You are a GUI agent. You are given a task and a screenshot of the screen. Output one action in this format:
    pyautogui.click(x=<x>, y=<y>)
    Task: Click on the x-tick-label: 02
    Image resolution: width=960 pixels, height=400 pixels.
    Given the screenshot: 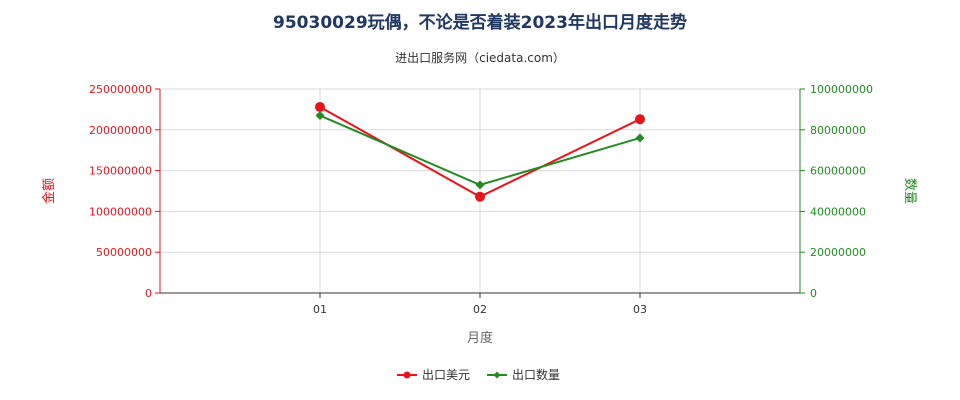 What is the action you would take?
    pyautogui.click(x=480, y=309)
    